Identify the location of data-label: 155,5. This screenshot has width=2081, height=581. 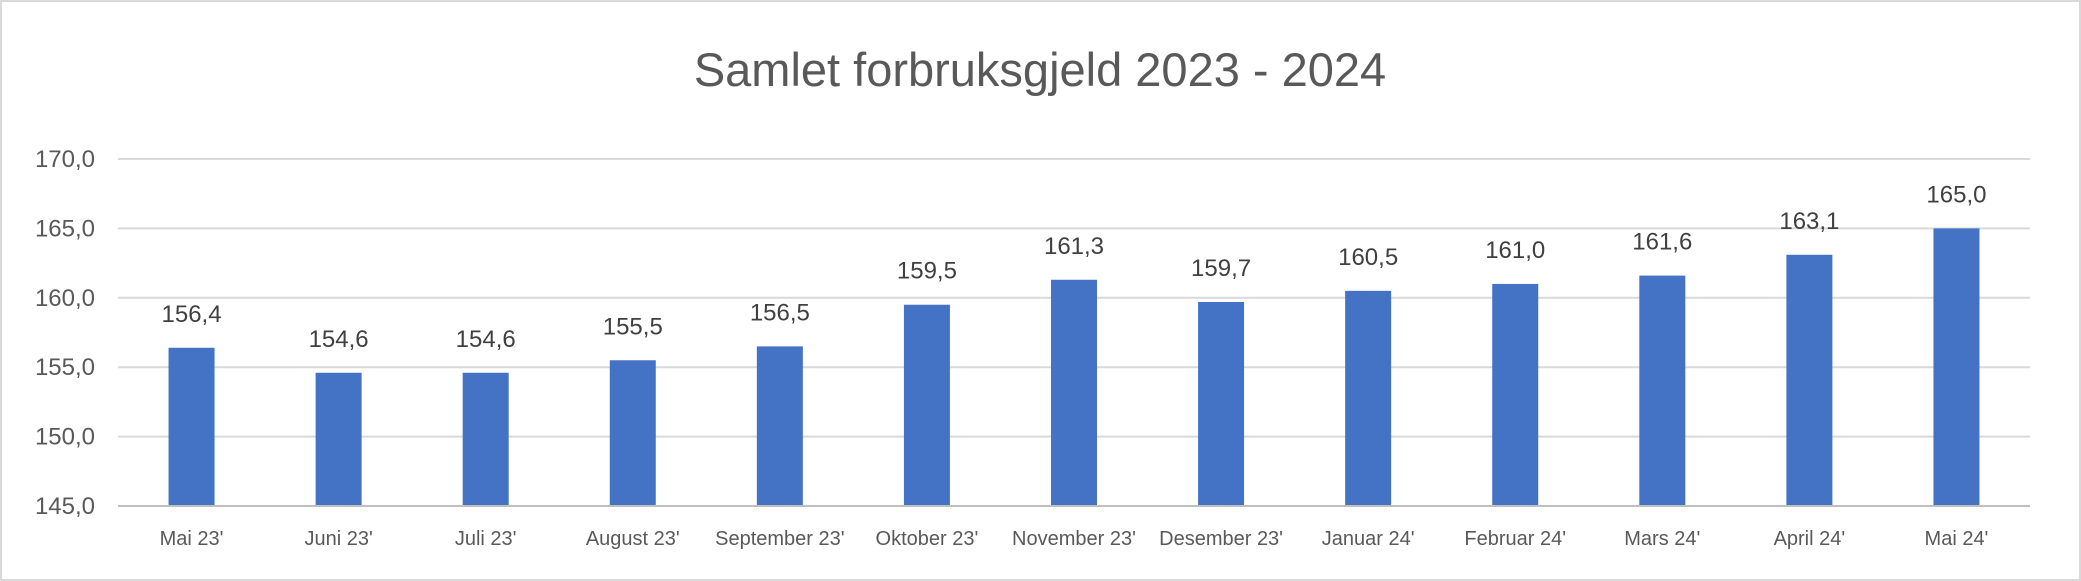
(633, 326).